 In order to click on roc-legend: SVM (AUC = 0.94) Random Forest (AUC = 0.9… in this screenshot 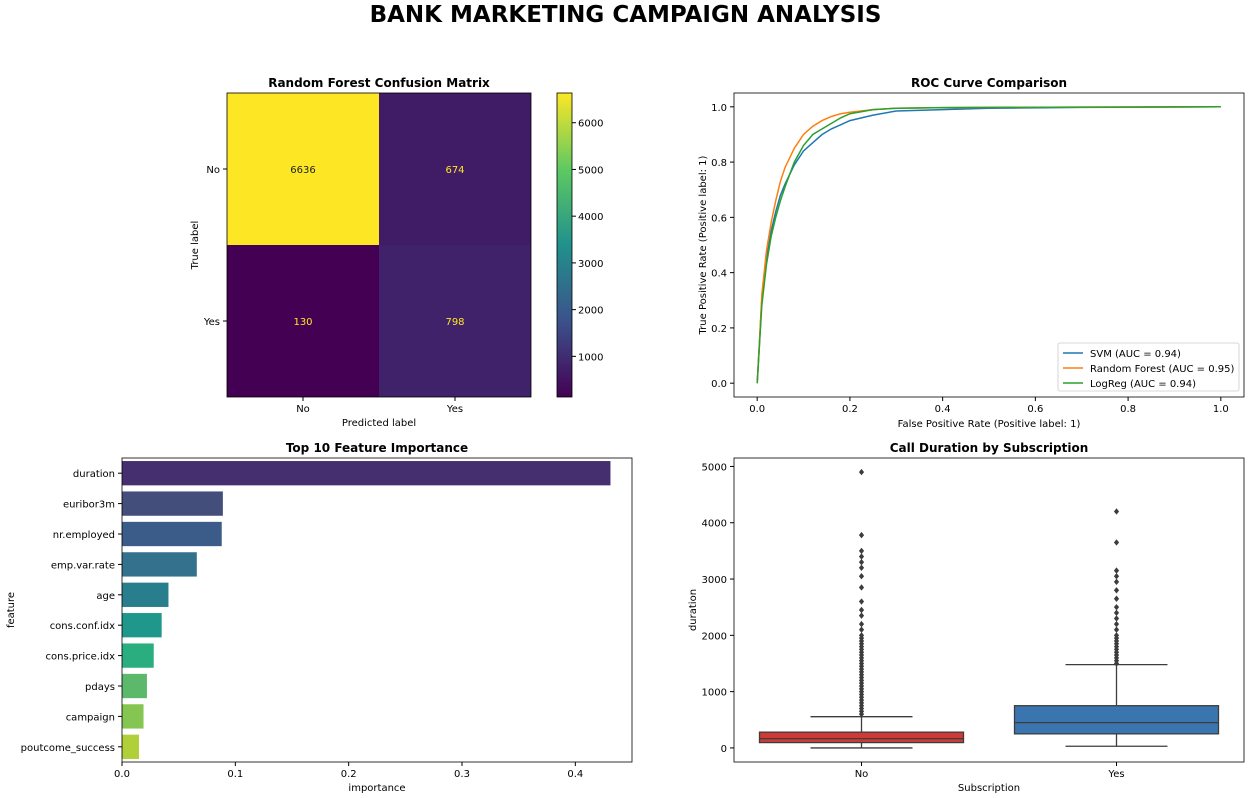, I will do `click(1148, 367)`.